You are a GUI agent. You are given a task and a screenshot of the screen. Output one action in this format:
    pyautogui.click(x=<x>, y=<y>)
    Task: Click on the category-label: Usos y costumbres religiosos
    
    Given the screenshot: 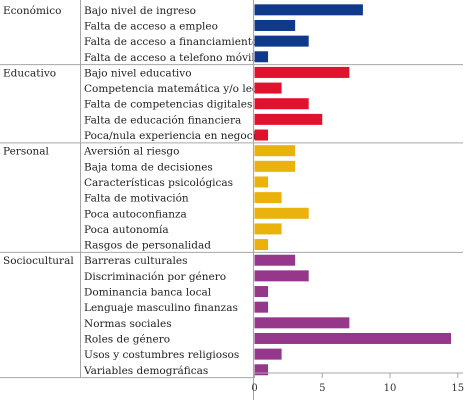 What is the action you would take?
    pyautogui.click(x=161, y=355)
    